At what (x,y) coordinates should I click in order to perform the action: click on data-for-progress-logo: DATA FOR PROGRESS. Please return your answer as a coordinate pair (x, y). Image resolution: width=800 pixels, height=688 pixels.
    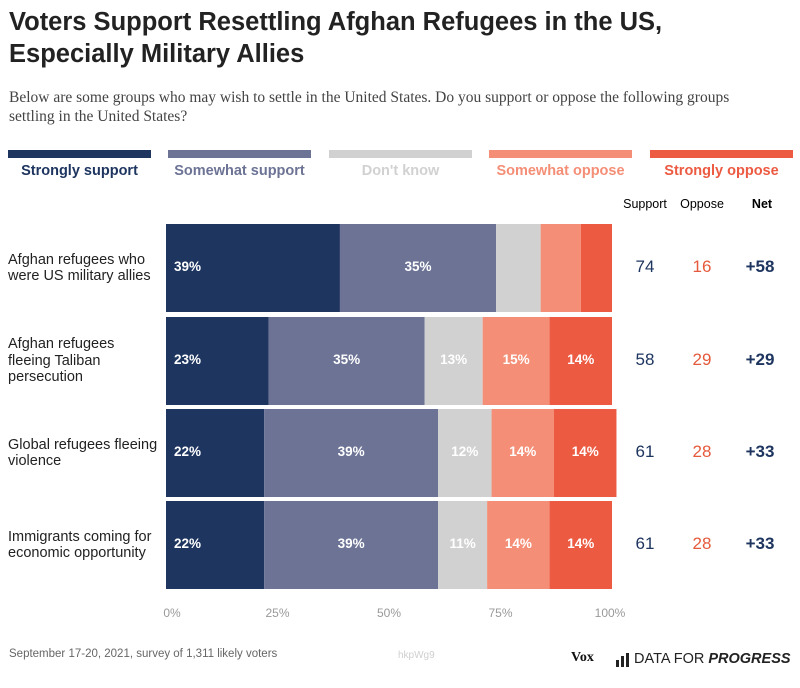
    Looking at the image, I should click on (703, 659).